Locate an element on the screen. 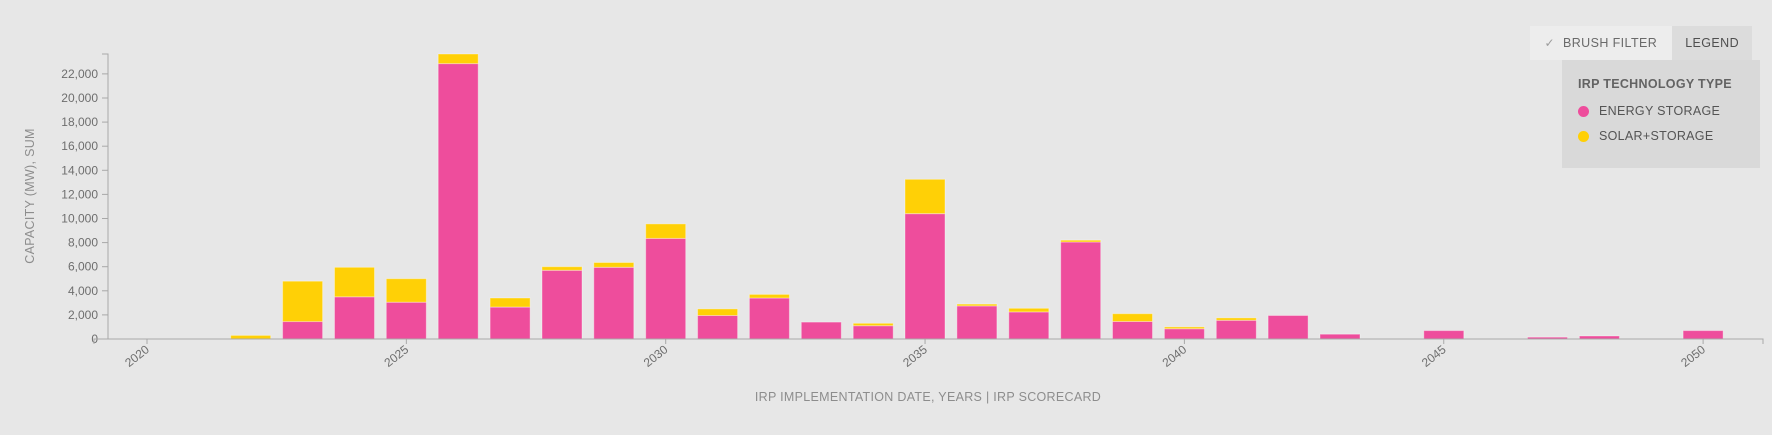 This screenshot has width=1772, height=435. bar-2026-solar-storage is located at coordinates (458, 59).